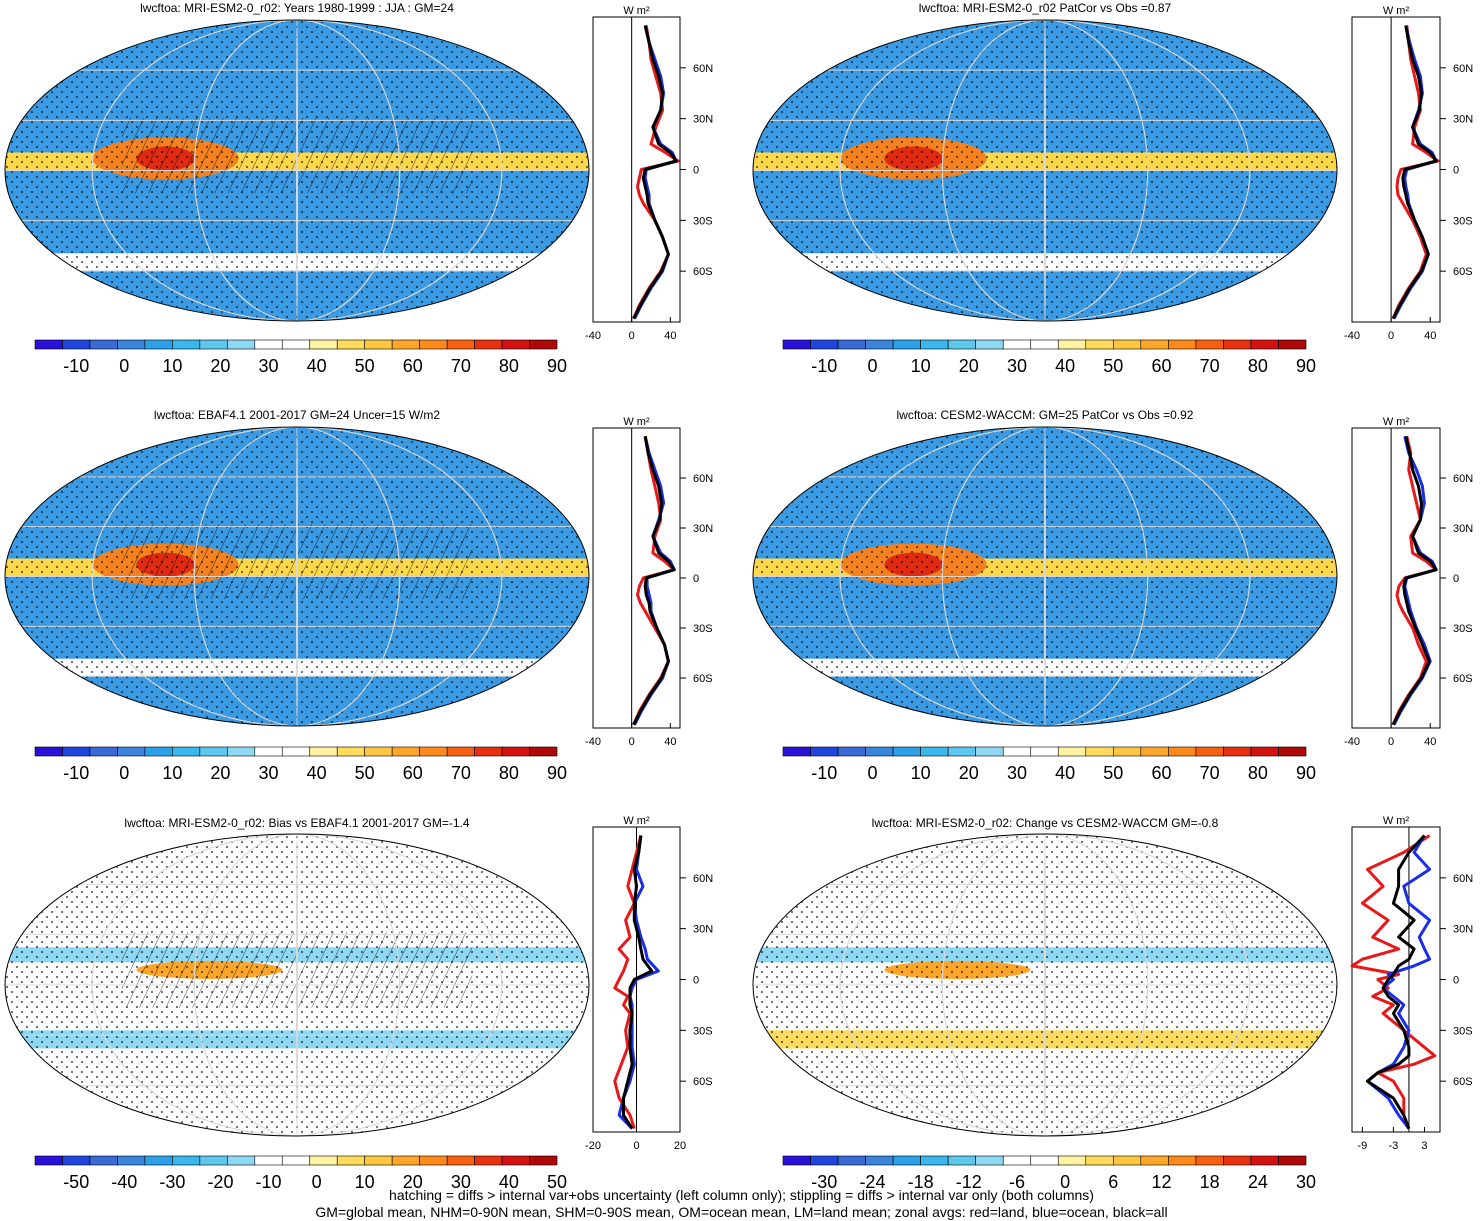 This screenshot has width=1483, height=1221. What do you see at coordinates (509, 366) in the screenshot?
I see `colorbar-label: 80` at bounding box center [509, 366].